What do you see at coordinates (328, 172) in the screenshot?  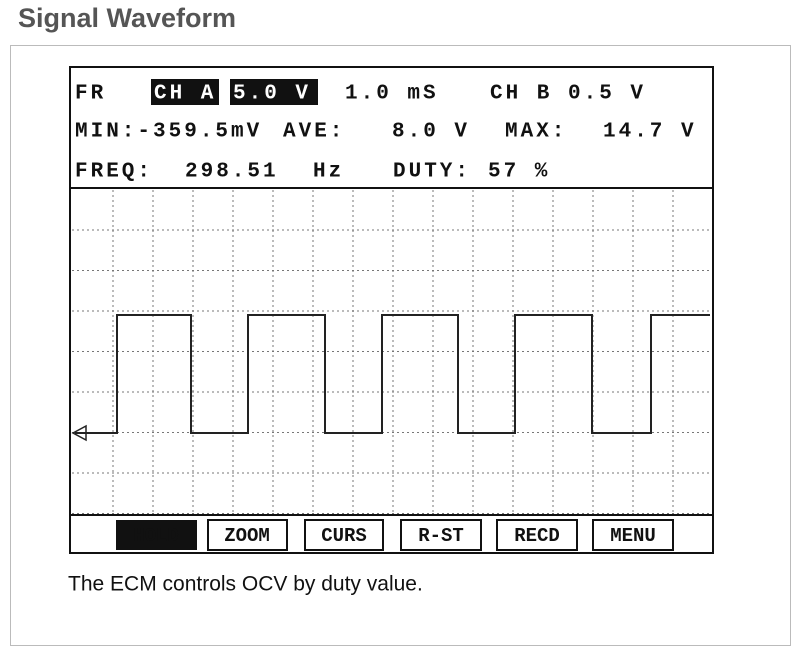 I see `freq-unit: Hz` at bounding box center [328, 172].